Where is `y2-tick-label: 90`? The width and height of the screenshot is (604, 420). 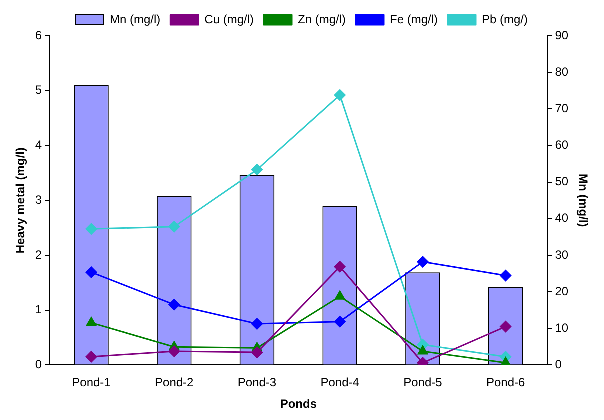
y2-tick-label: 90 is located at coordinates (562, 35).